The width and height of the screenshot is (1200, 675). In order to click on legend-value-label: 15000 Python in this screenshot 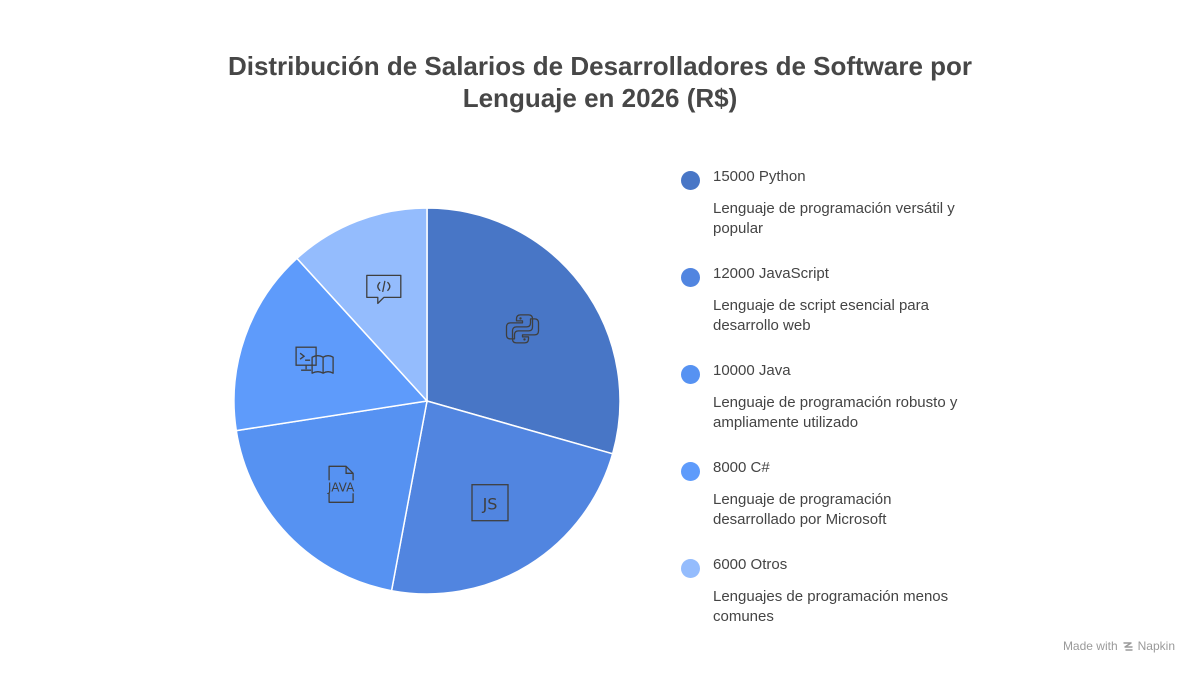, I will do `click(759, 176)`.